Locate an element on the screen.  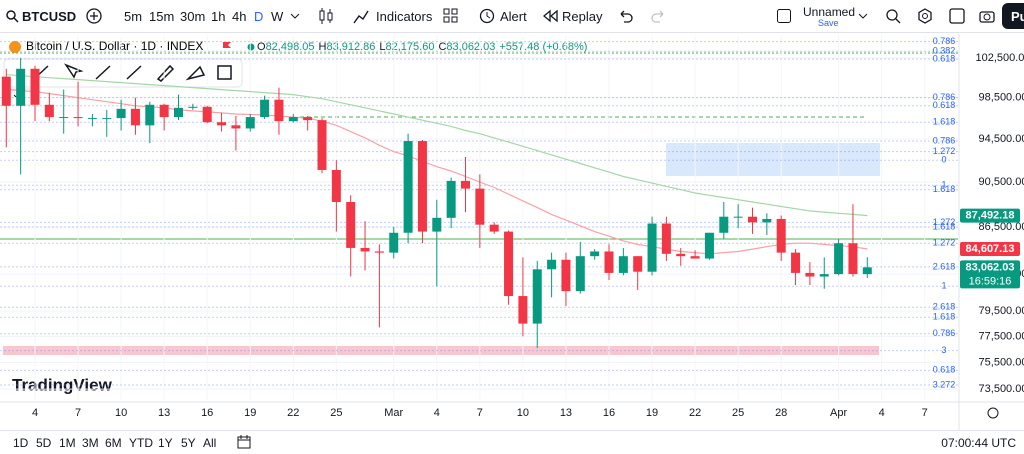
level-label: 0.382 is located at coordinates (944, 51).